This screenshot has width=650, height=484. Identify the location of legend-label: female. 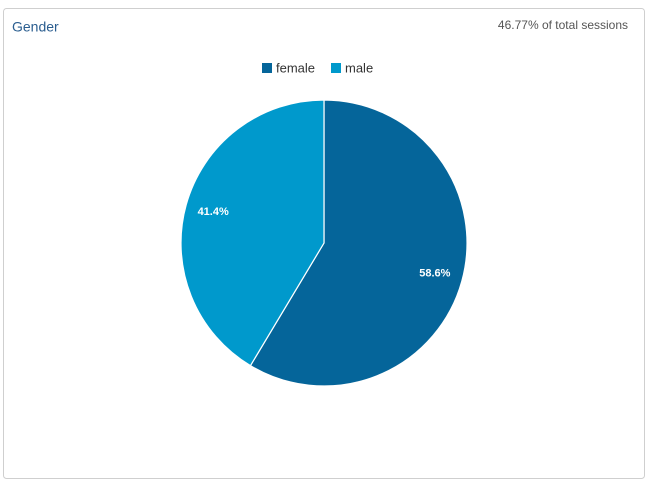
(295, 67).